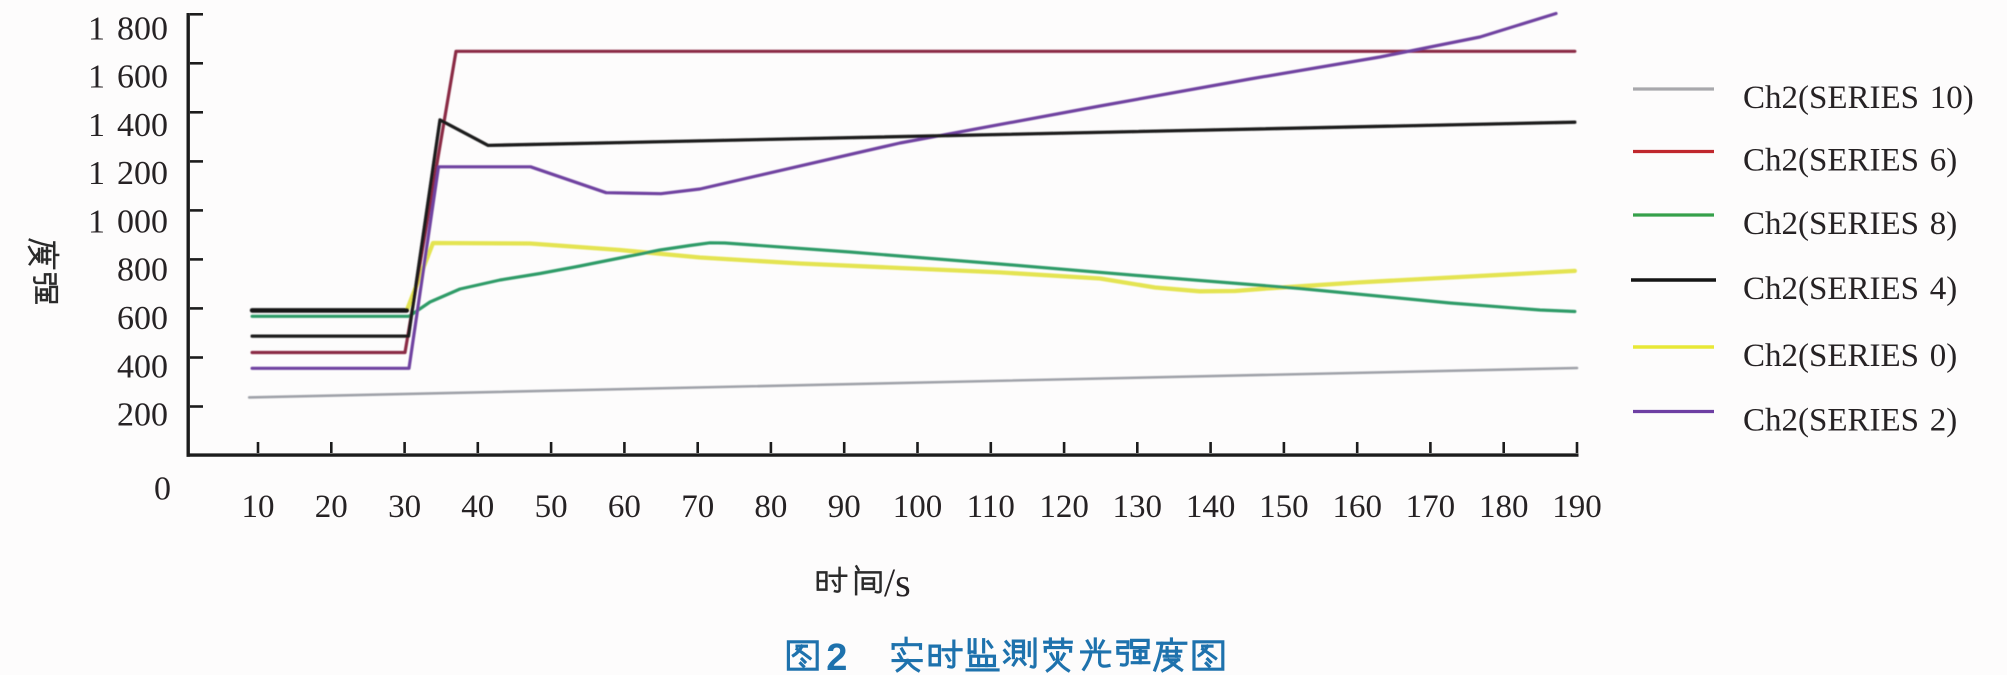 This screenshot has height=675, width=2007. I want to click on svg-text: Ch2(SERIES 10), so click(1858, 98).